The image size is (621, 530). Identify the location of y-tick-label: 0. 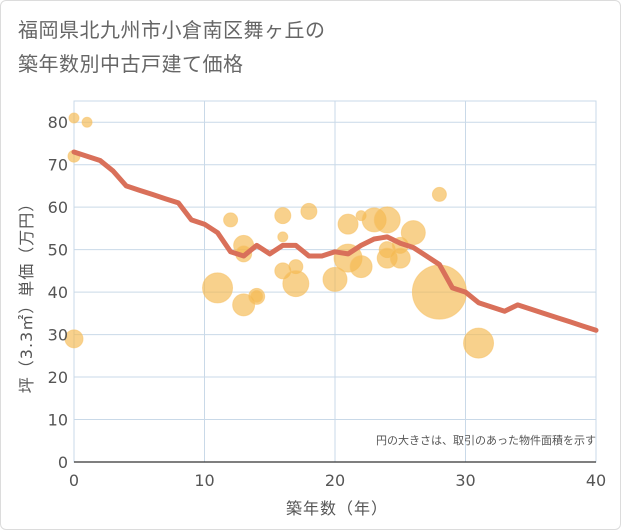
(63, 462).